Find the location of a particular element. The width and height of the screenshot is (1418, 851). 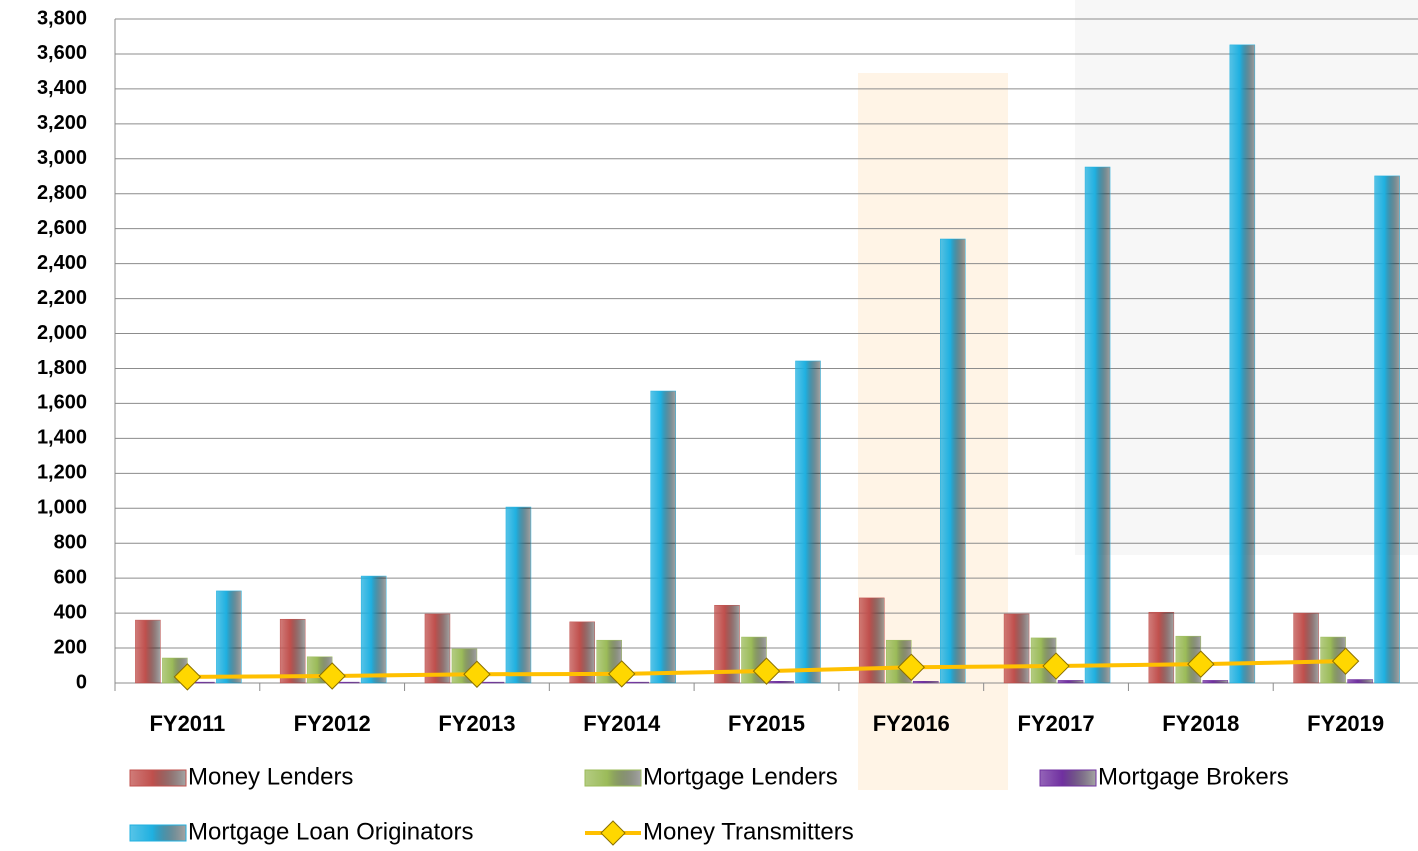

y-tick-label: 400 is located at coordinates (70, 612).